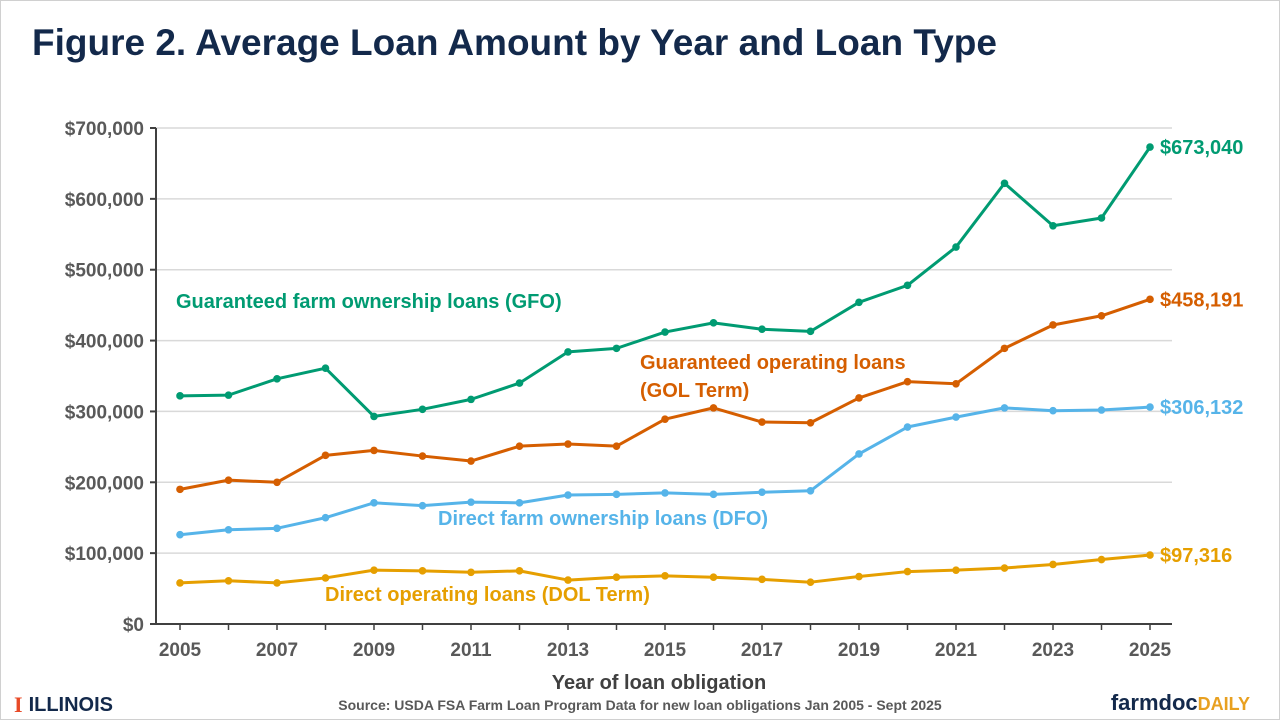 This screenshot has width=1280, height=720. I want to click on y-tick-label: $100,000, so click(104, 554).